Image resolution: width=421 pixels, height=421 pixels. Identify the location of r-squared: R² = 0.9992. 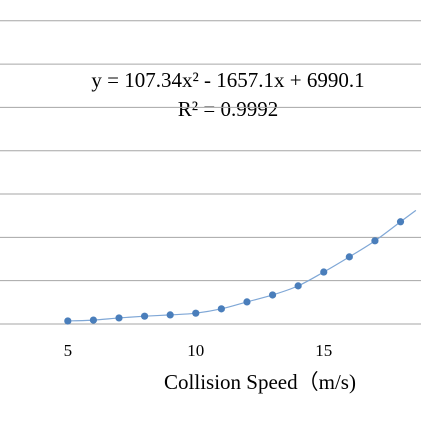
(228, 109).